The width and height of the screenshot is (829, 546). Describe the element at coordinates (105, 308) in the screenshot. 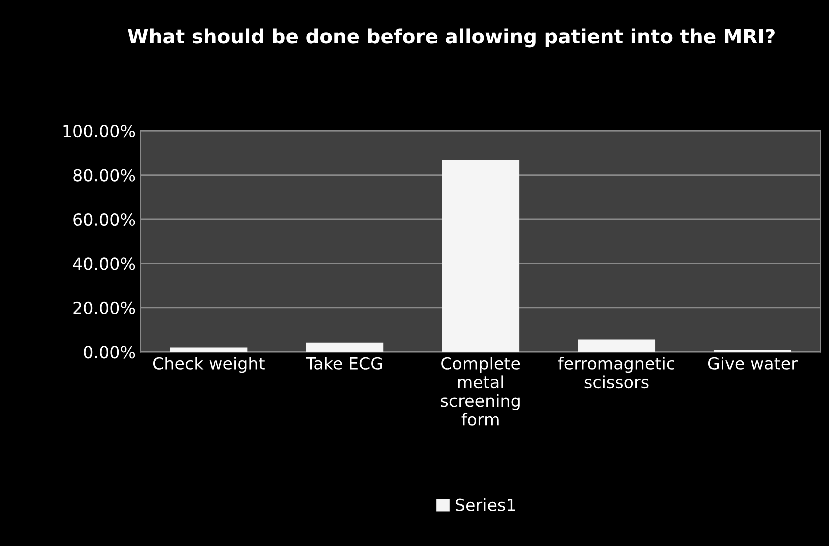

I see `y-tick-label: 20.00%` at that location.